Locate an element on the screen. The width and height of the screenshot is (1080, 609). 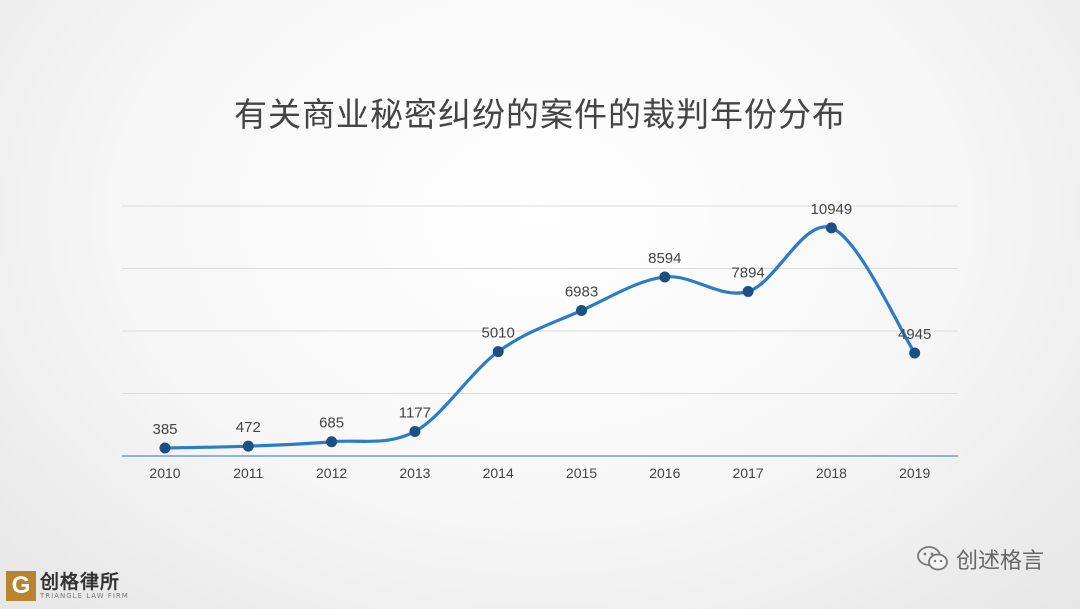
brand-mark-icon: G is located at coordinates (21, 586).